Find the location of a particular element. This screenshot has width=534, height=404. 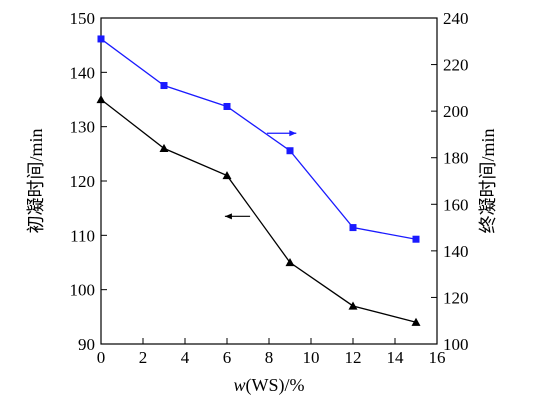

x-tick-label: 10 is located at coordinates (311, 357).